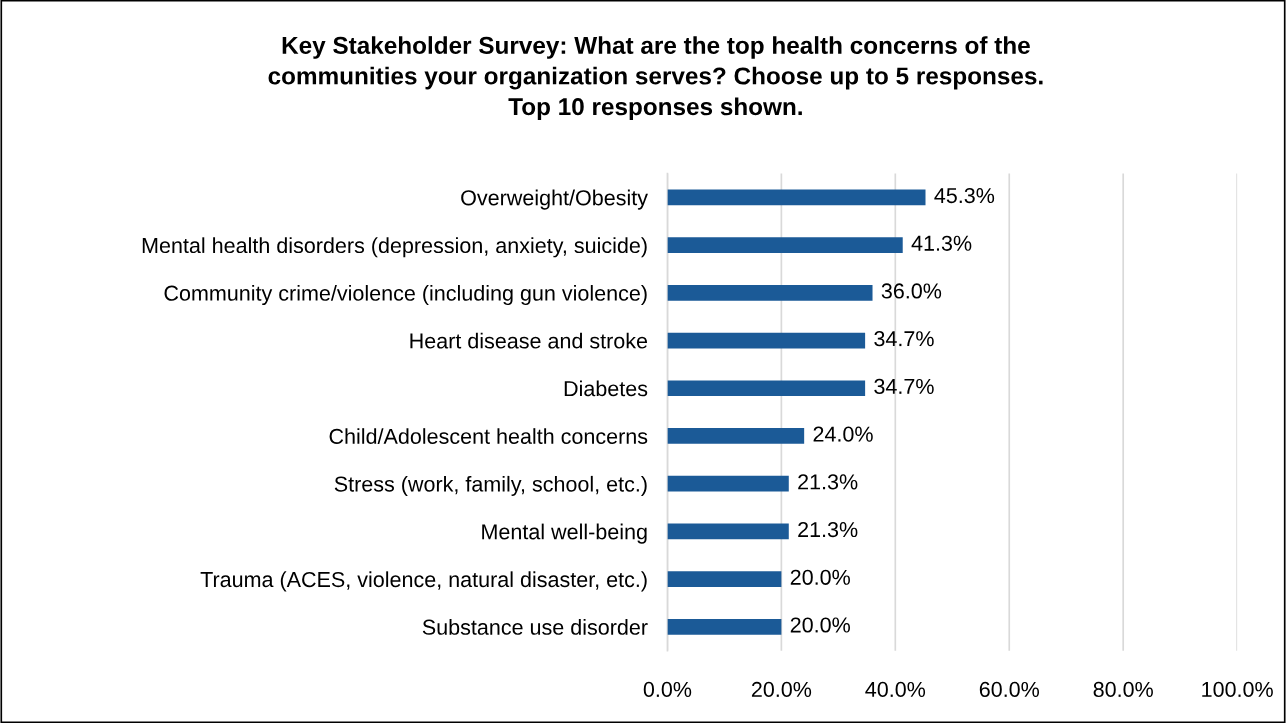  Describe the element at coordinates (941, 243) in the screenshot. I see `data-label: 41.3%` at that location.